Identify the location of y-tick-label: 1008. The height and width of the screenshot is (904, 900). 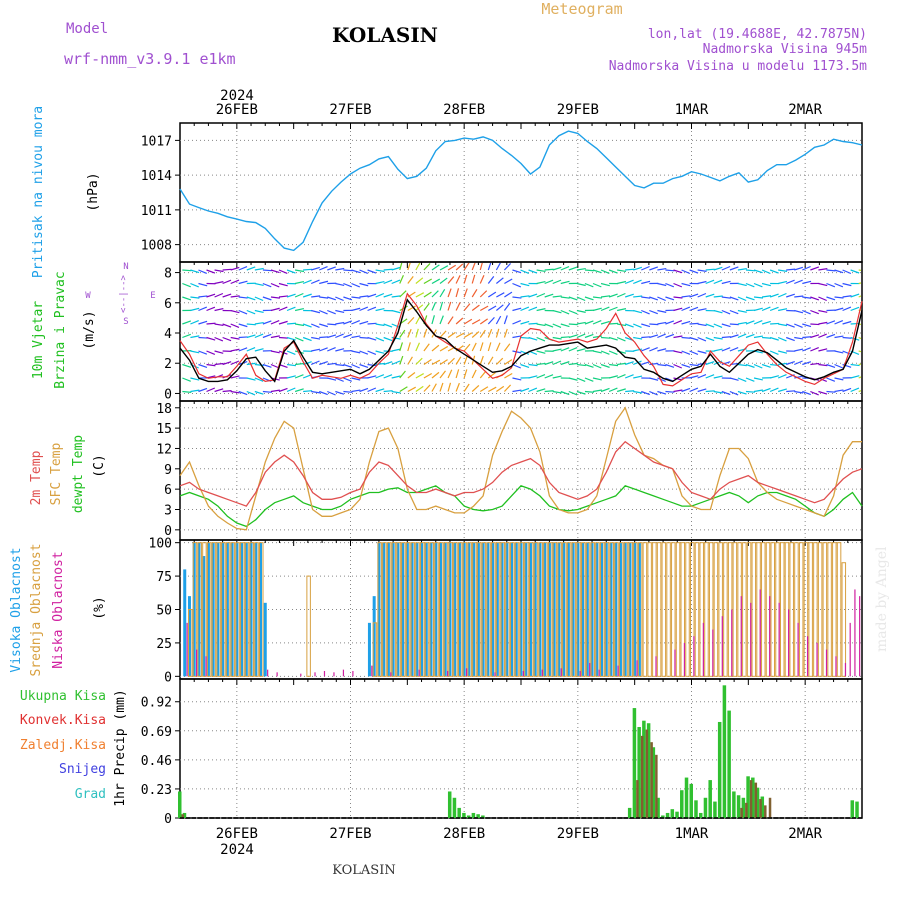
(156, 246).